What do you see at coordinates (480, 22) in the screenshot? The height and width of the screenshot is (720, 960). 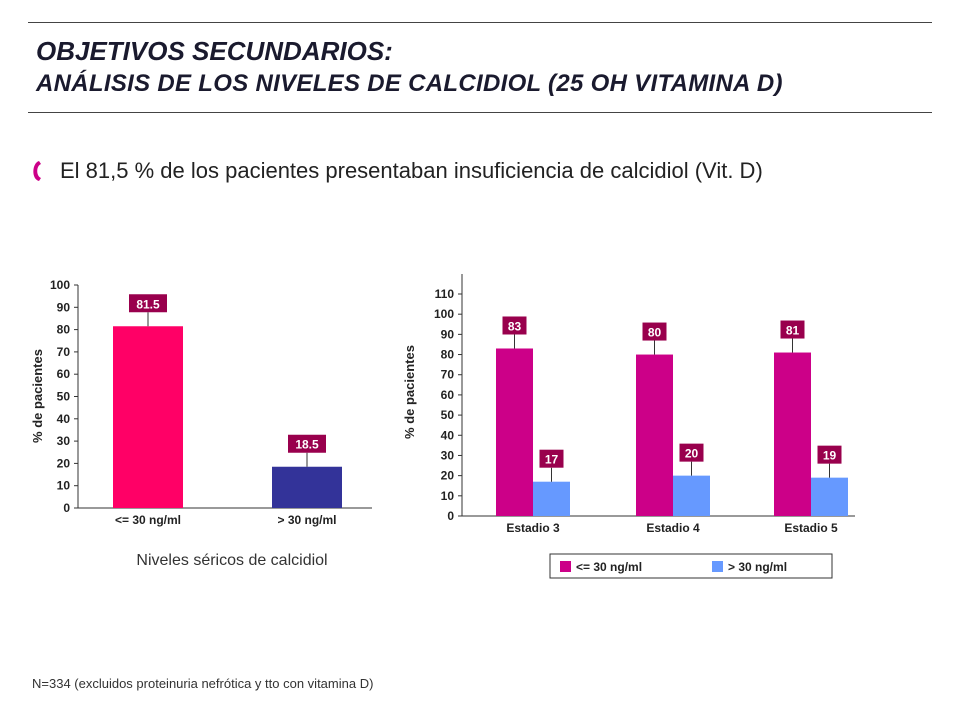 I see `top-rule` at bounding box center [480, 22].